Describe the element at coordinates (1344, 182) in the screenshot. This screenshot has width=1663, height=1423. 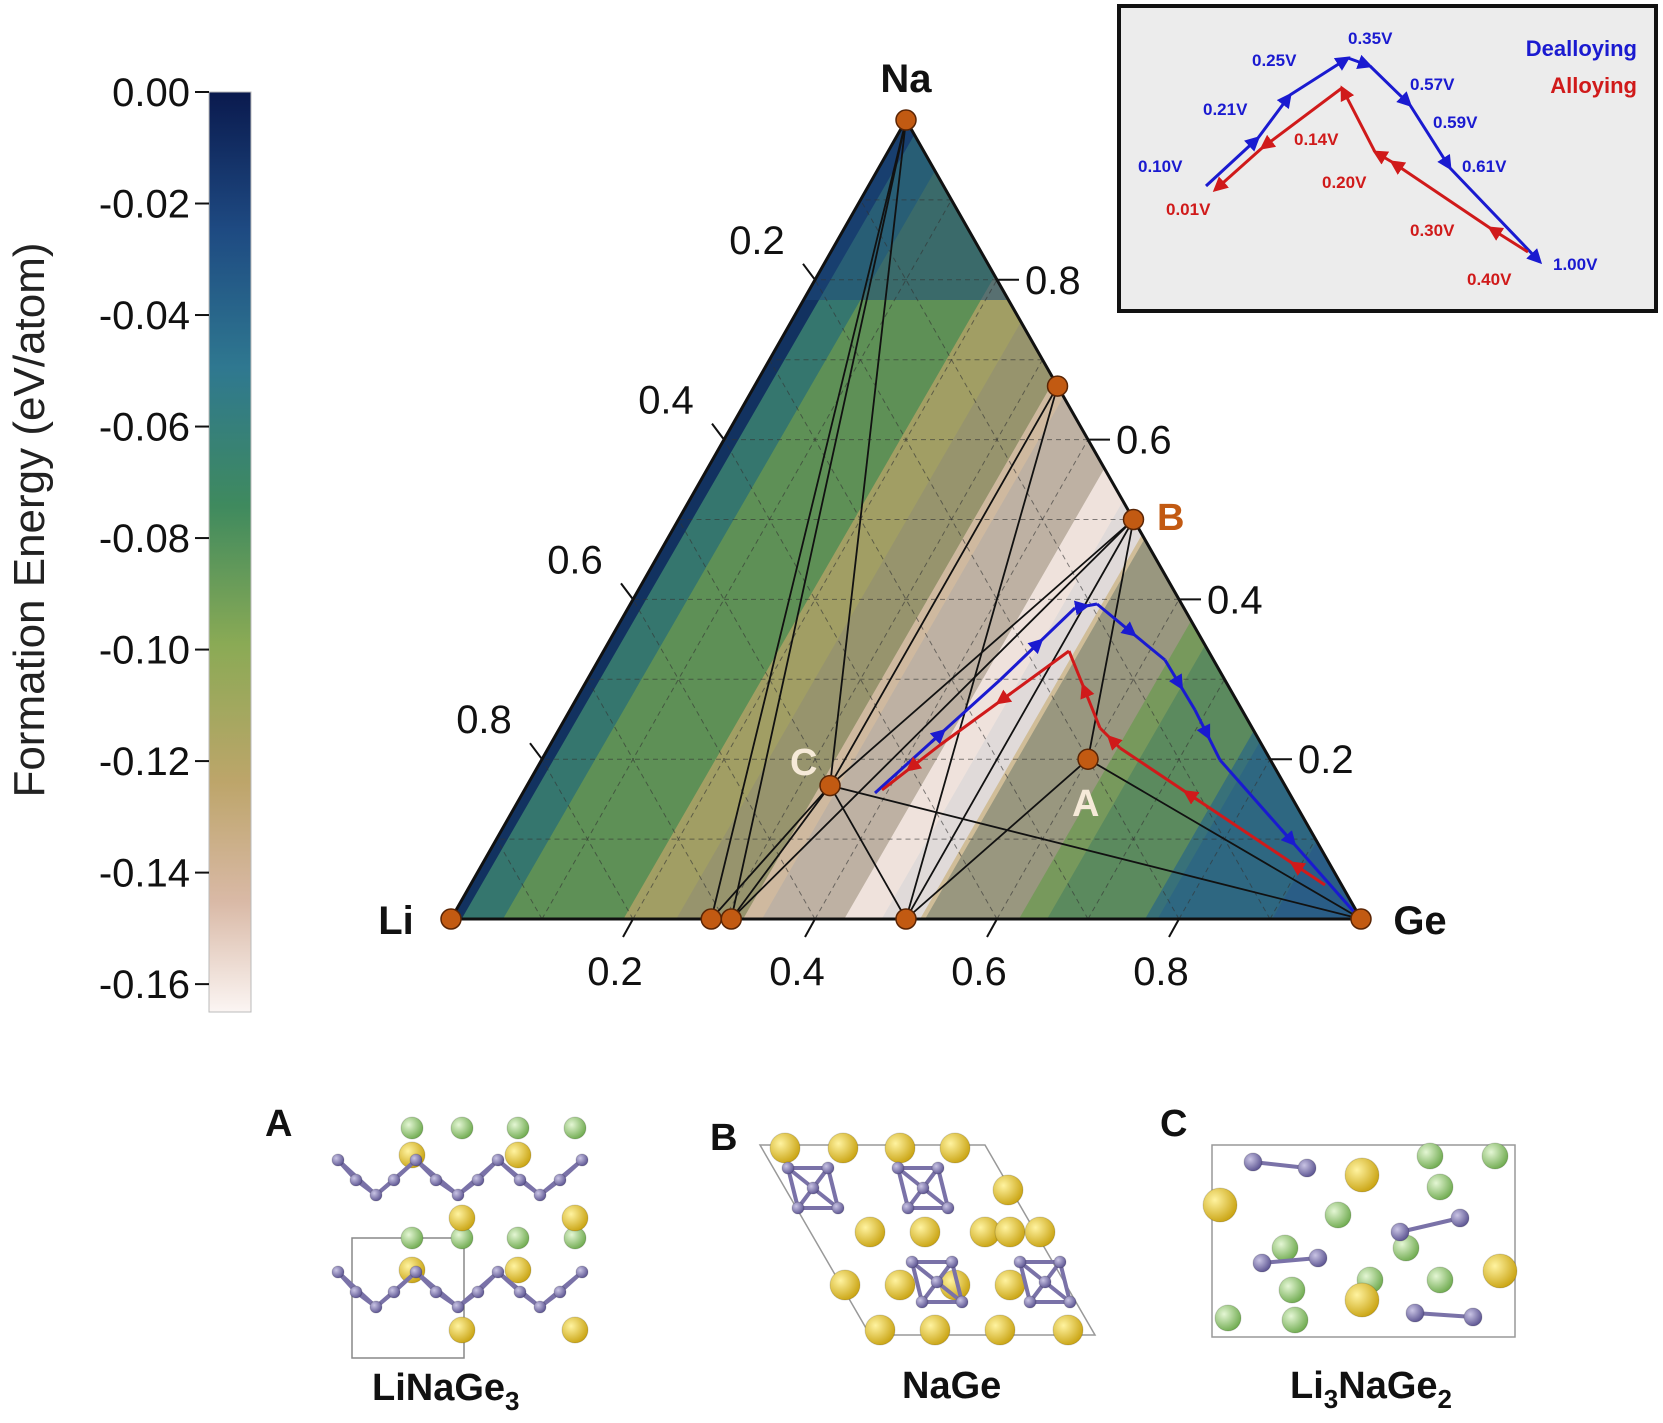
I see `alloying-voltage-label: 0.20V` at that location.